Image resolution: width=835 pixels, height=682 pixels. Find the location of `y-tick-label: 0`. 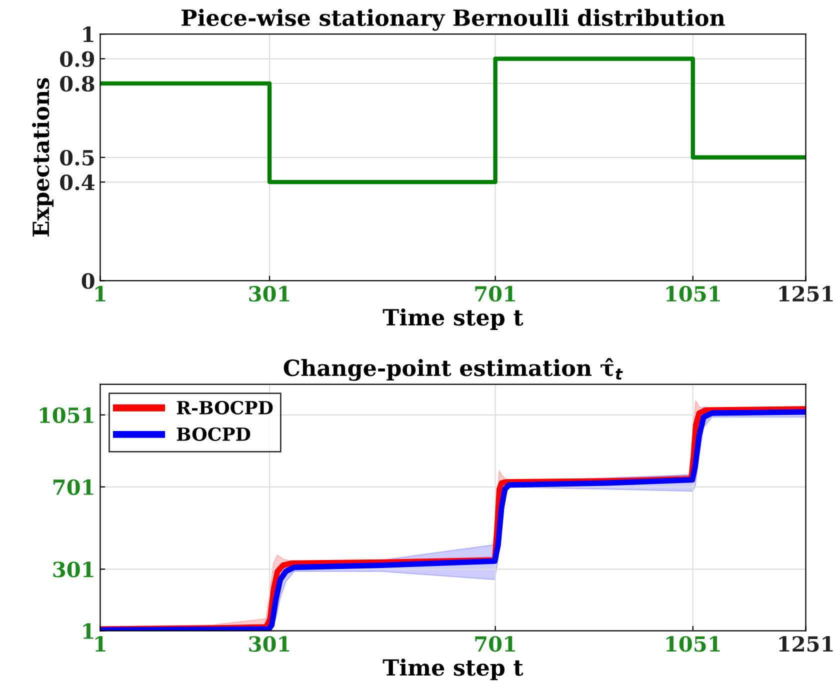

y-tick-label: 0 is located at coordinates (88, 281).